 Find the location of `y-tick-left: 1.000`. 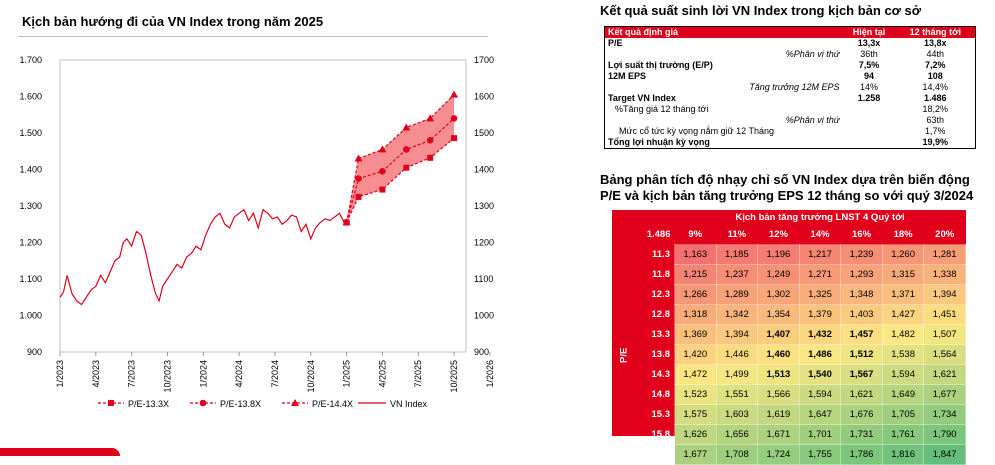

y-tick-left: 1.000 is located at coordinates (30, 316).